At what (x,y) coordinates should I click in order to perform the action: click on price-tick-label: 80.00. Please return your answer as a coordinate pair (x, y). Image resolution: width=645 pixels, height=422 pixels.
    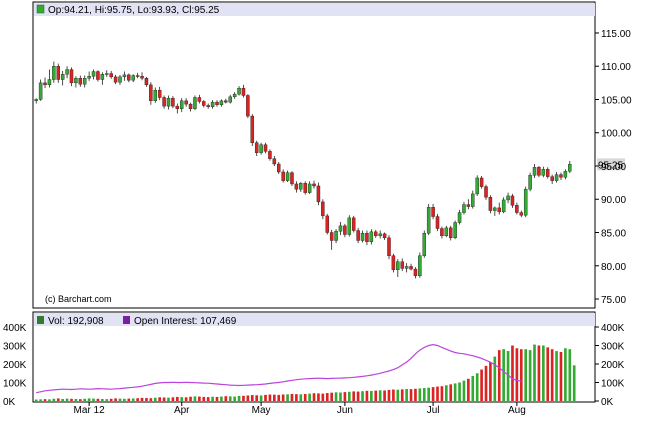
    Looking at the image, I should click on (613, 267).